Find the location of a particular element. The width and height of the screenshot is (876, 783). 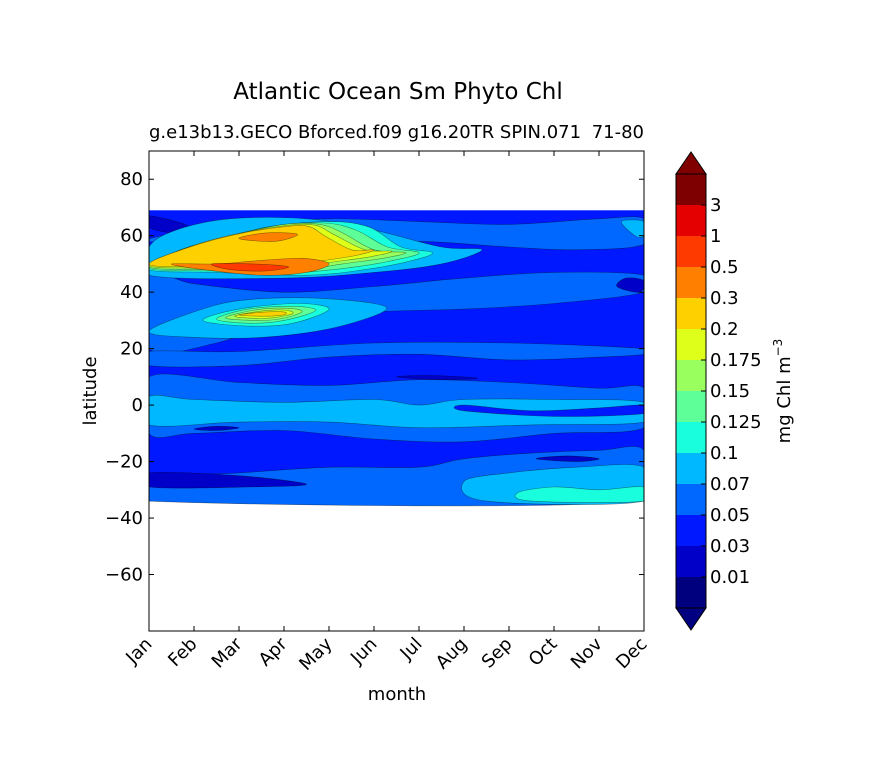

colorbar-tick-label: 0.2 is located at coordinates (724, 329).